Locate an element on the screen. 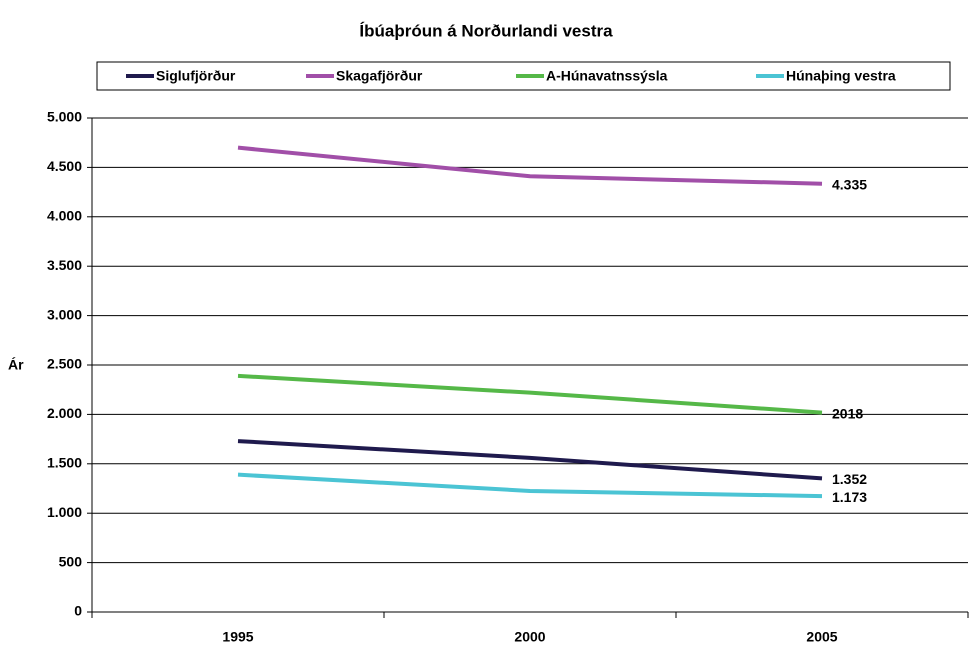  legend-label: Skagafjörður is located at coordinates (379, 76).